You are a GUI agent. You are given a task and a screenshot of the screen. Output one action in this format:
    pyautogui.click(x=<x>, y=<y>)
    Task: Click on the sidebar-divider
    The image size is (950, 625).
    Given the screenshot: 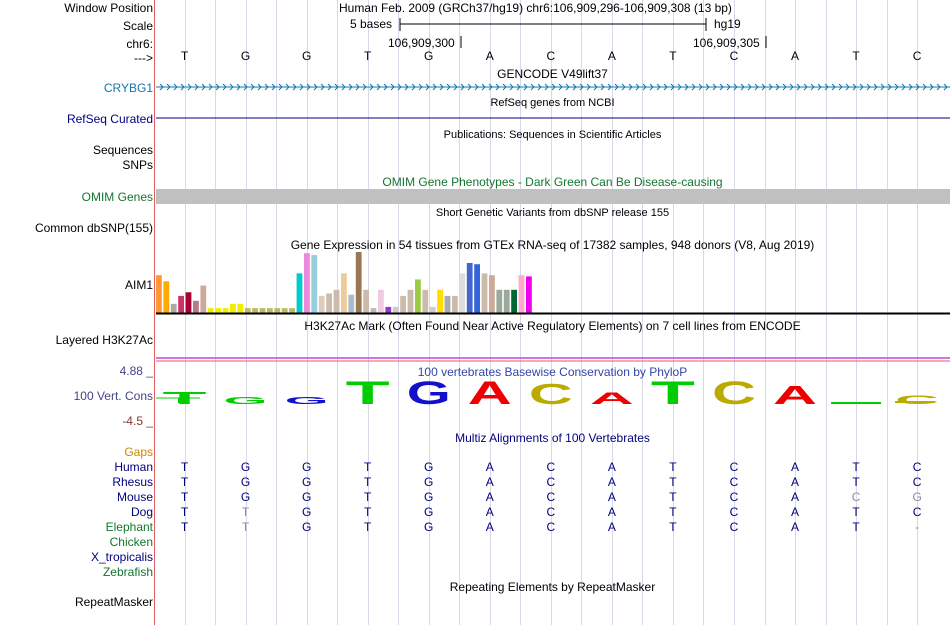 What is the action you would take?
    pyautogui.click(x=154, y=312)
    